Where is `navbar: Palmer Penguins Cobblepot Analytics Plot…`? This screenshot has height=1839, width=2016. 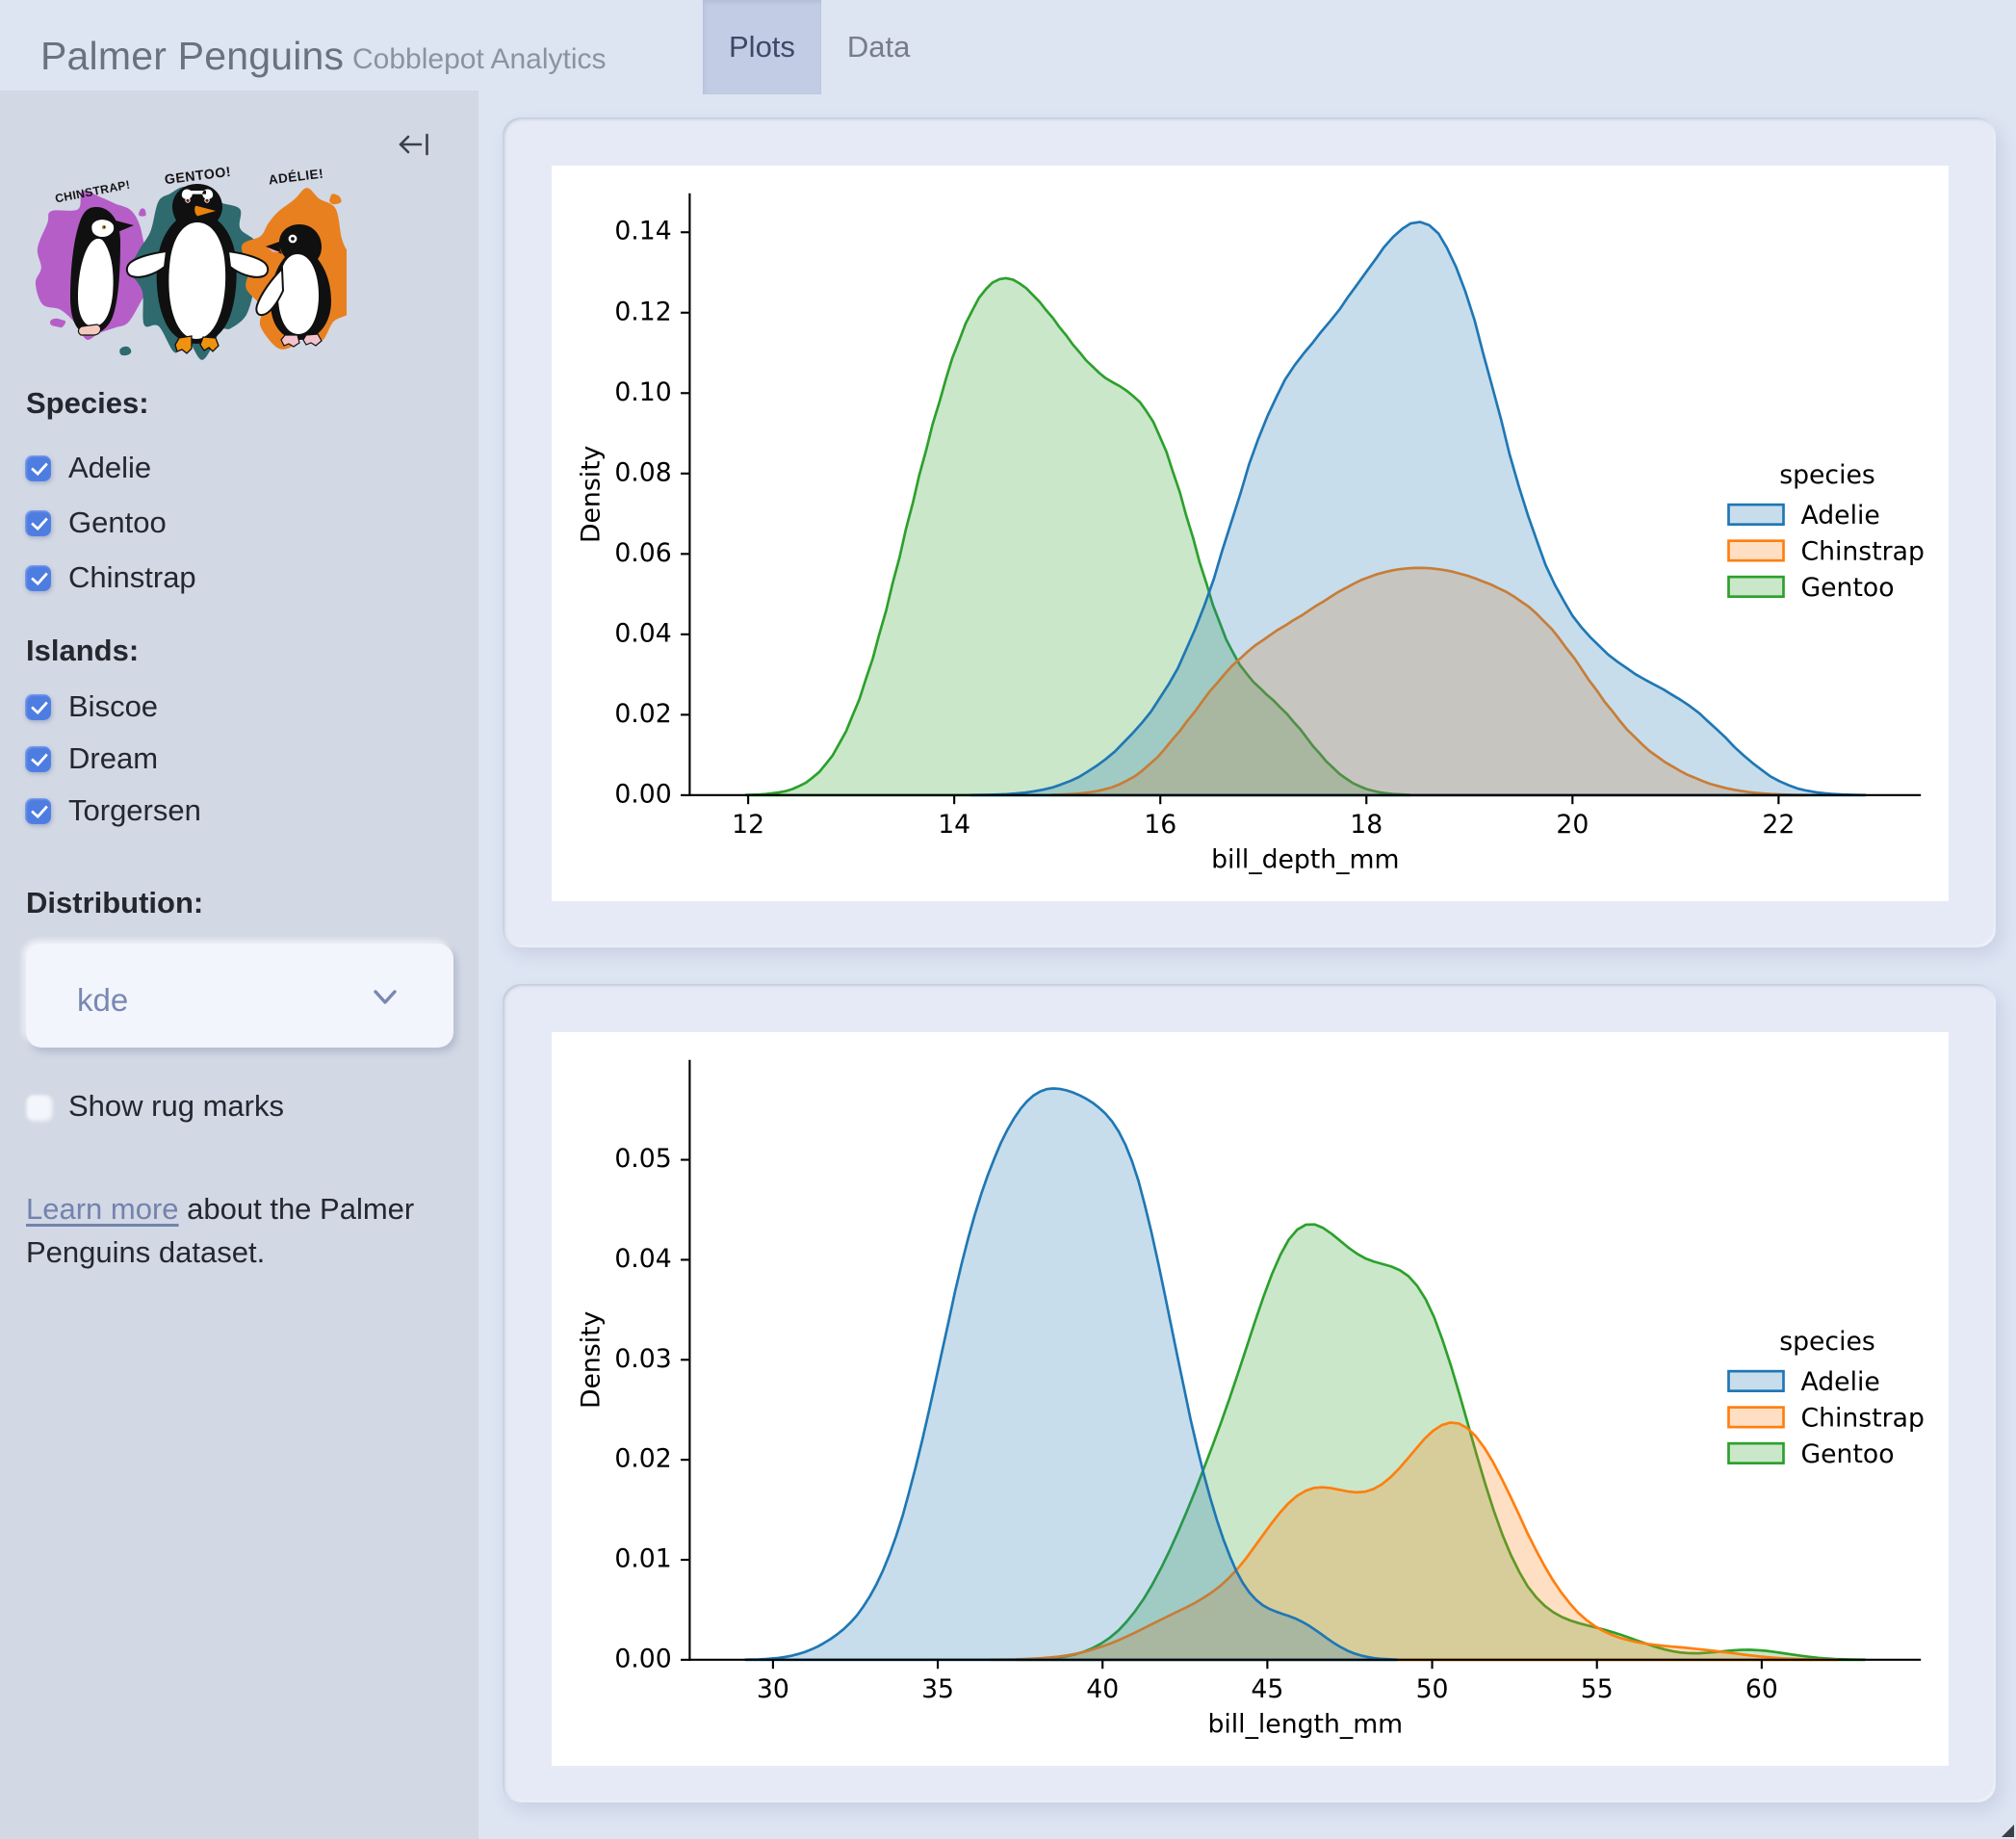
navbar: Palmer Penguins Cobblepot Analytics Plot… is located at coordinates (1008, 47).